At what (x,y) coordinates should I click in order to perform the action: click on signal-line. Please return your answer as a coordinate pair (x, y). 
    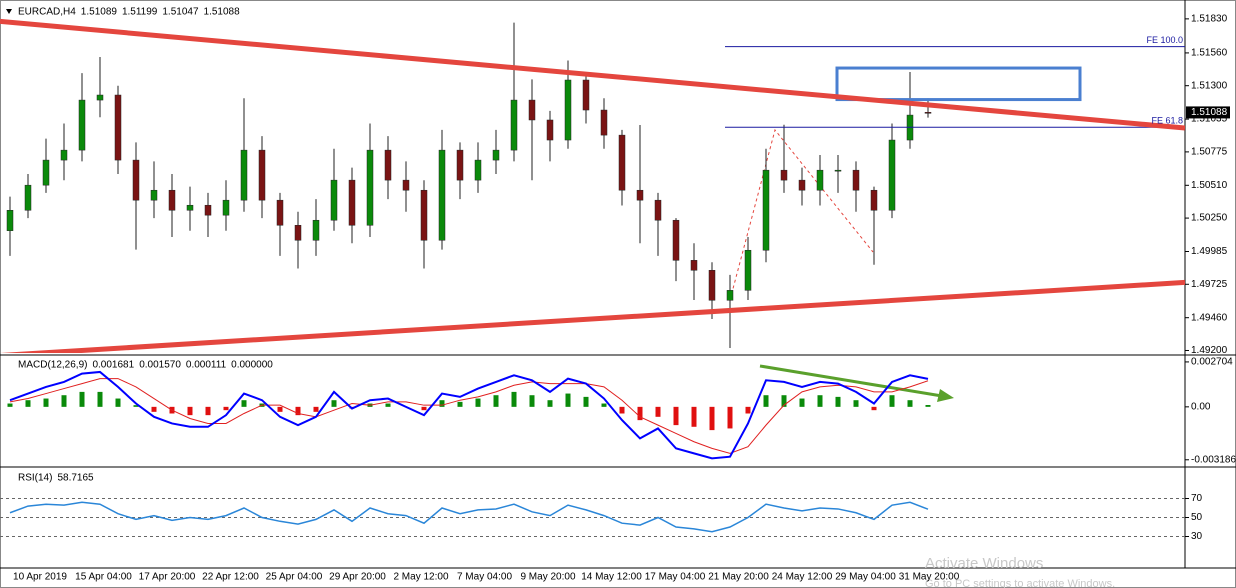
    Looking at the image, I should click on (469, 416).